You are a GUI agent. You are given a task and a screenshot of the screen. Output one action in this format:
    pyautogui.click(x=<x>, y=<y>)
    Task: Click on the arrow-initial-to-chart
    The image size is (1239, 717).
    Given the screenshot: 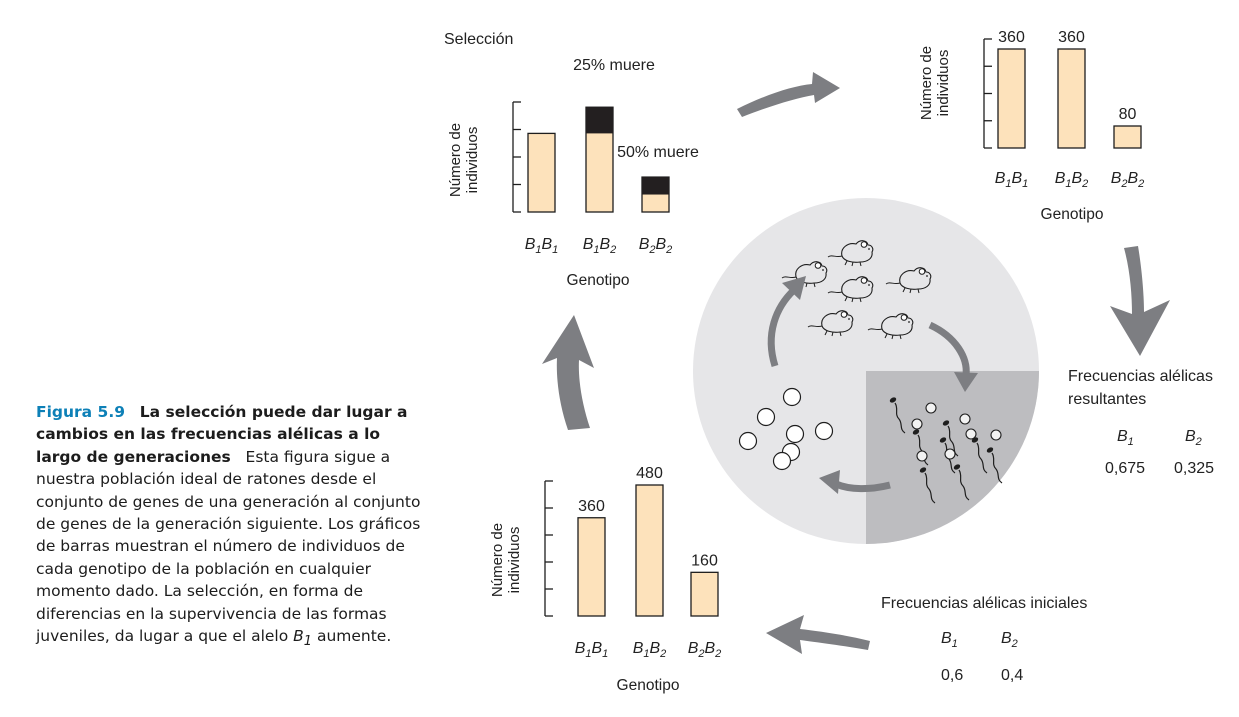 What is the action you would take?
    pyautogui.click(x=818, y=634)
    